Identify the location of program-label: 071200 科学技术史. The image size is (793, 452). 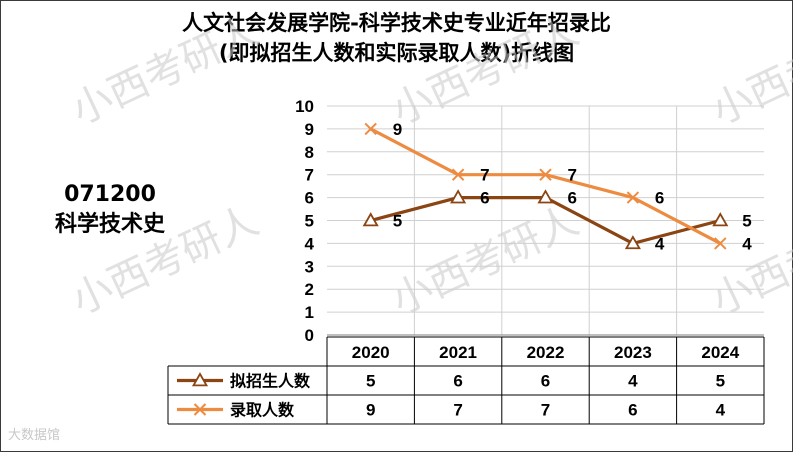
(110, 210).